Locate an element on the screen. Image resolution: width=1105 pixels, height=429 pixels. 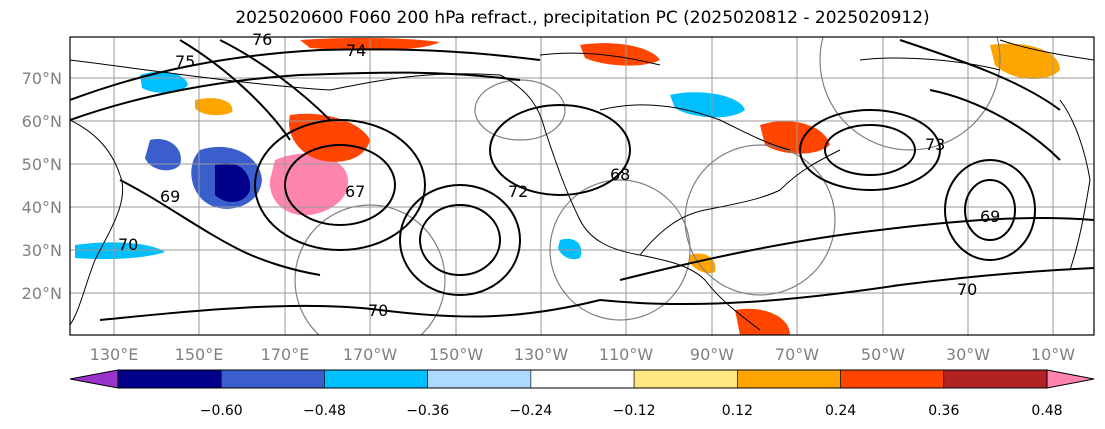
contour-label: 75 is located at coordinates (185, 61).